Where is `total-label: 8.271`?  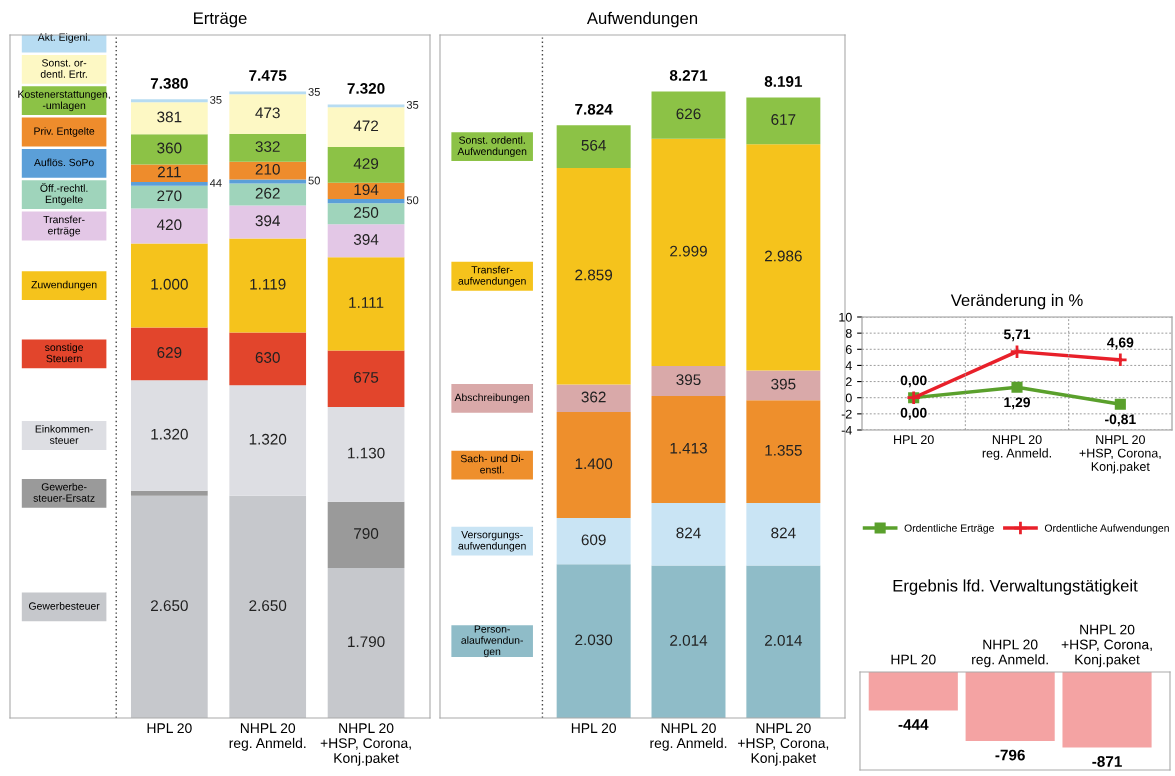
total-label: 8.271 is located at coordinates (688, 75).